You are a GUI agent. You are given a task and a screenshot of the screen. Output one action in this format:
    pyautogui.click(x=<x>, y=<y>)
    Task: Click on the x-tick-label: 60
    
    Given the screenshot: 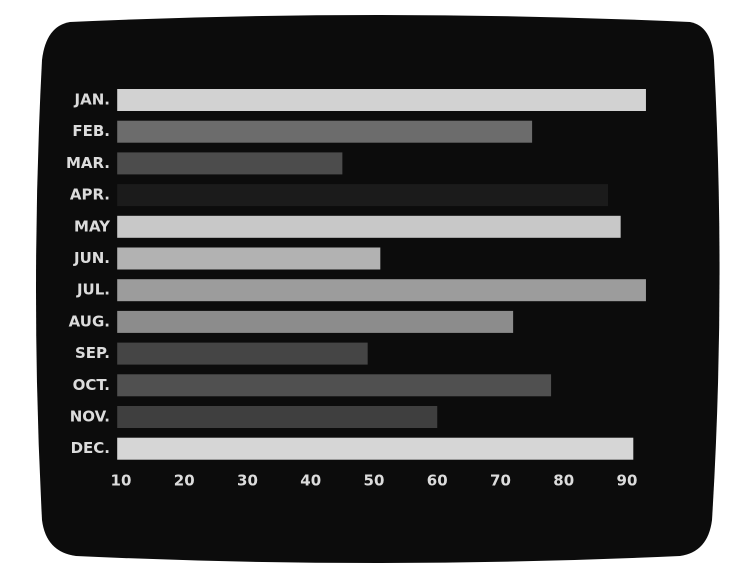 What is the action you would take?
    pyautogui.click(x=437, y=481)
    